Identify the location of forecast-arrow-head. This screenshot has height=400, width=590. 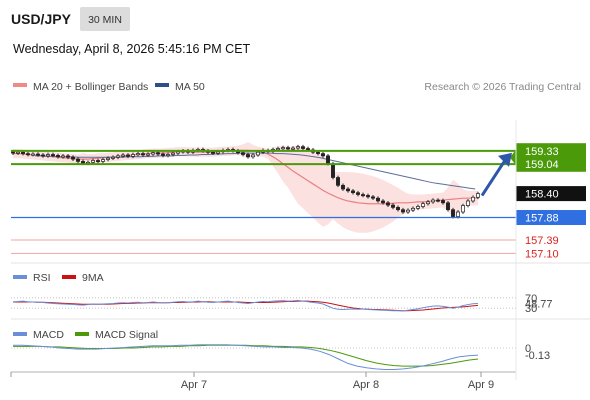
(505, 159).